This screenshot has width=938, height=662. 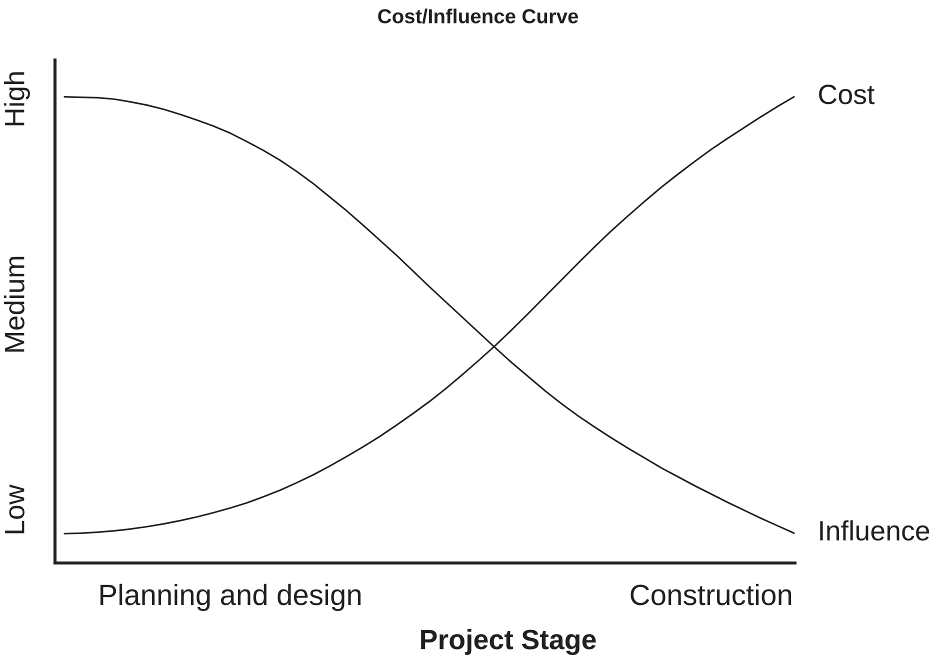 I want to click on x-tick-label: Planning and design, so click(x=230, y=598).